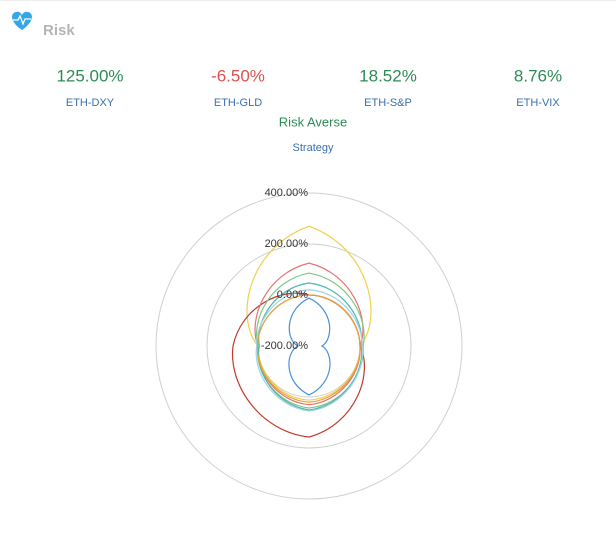 The width and height of the screenshot is (616, 534). I want to click on grid-ring, so click(309, 346).